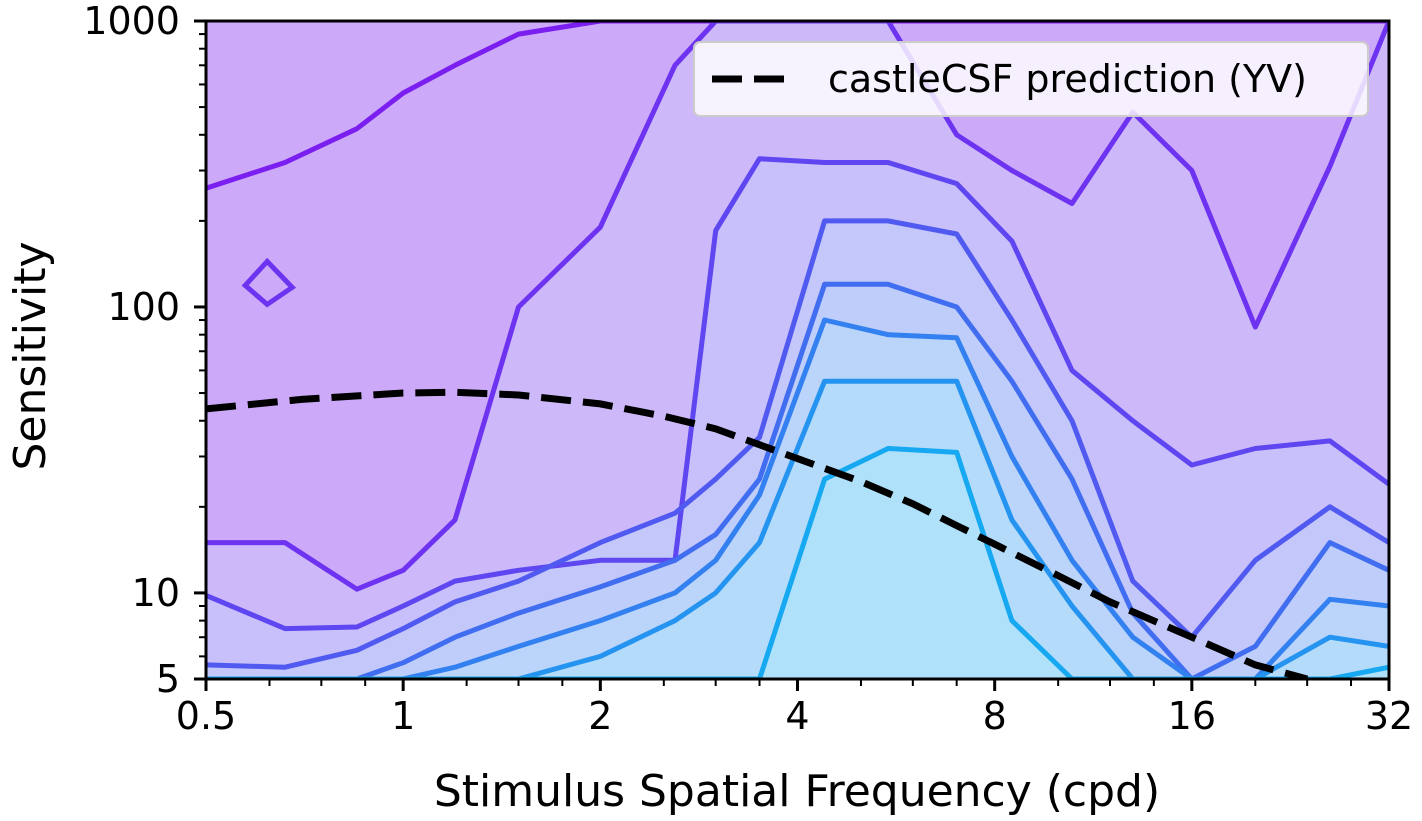 Image resolution: width=1422 pixels, height=821 pixels. I want to click on y-axis-label: Sensitivity, so click(30, 355).